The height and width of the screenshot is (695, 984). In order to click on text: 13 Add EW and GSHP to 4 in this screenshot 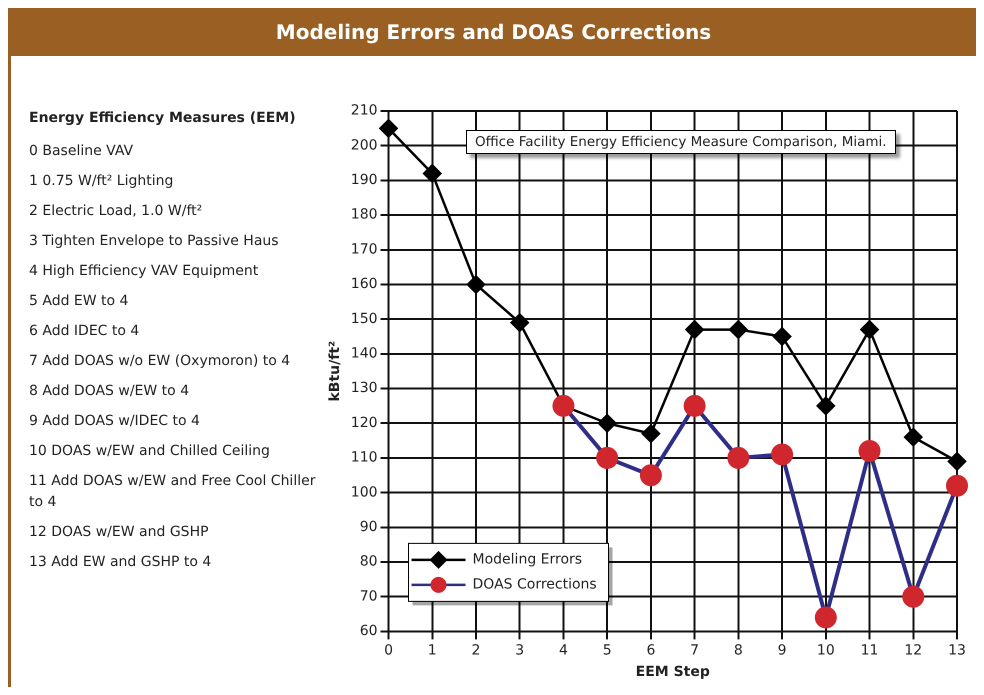, I will do `click(120, 562)`.